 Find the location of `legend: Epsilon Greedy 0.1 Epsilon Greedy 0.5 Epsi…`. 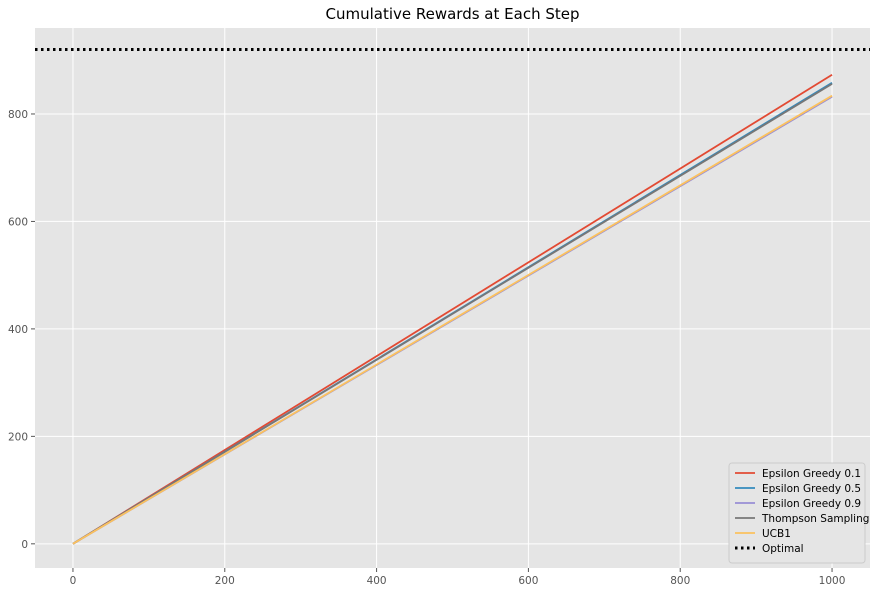

legend: Epsilon Greedy 0.1 Epsilon Greedy 0.5 Epsi… is located at coordinates (798, 513).